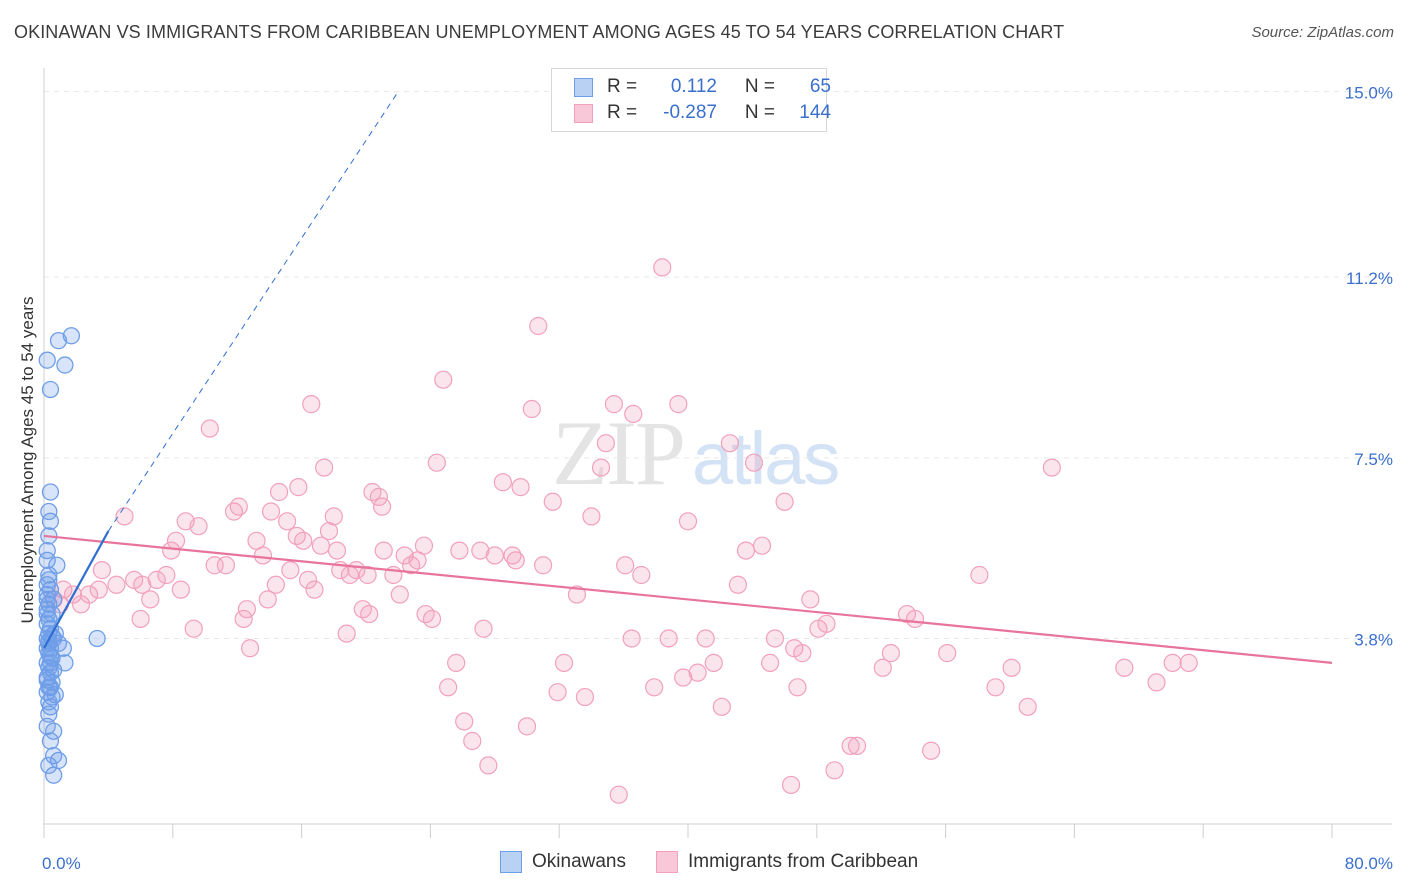 This screenshot has width=1406, height=892. What do you see at coordinates (1369, 278) in the screenshot?
I see `y-tick-label: 11.2%` at bounding box center [1369, 278].